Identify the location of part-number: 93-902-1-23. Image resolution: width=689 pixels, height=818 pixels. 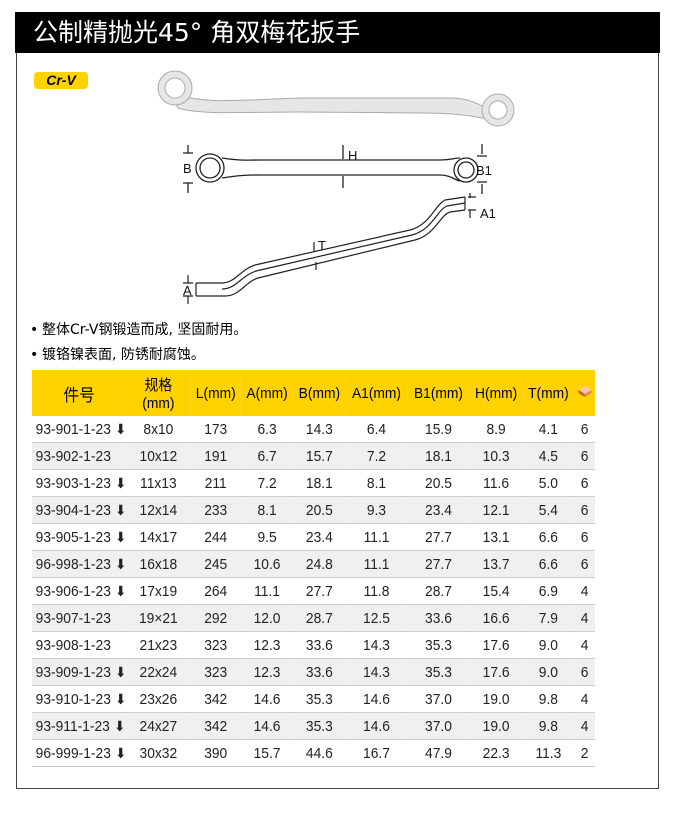
(79, 456).